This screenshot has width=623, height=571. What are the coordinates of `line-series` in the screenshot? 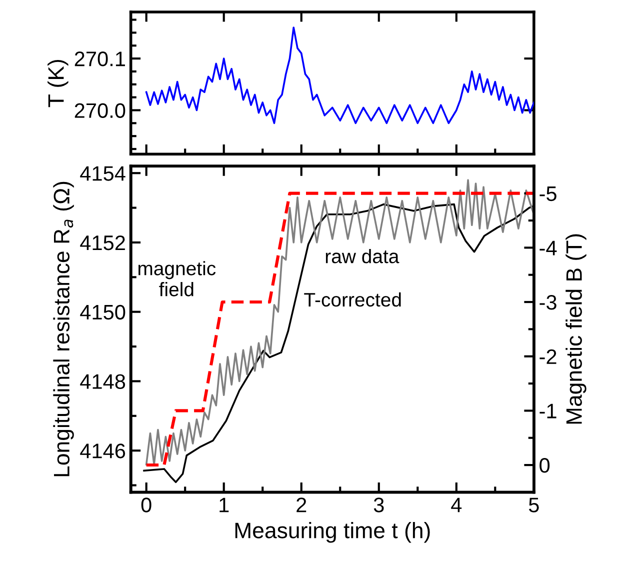 It's located at (339, 75).